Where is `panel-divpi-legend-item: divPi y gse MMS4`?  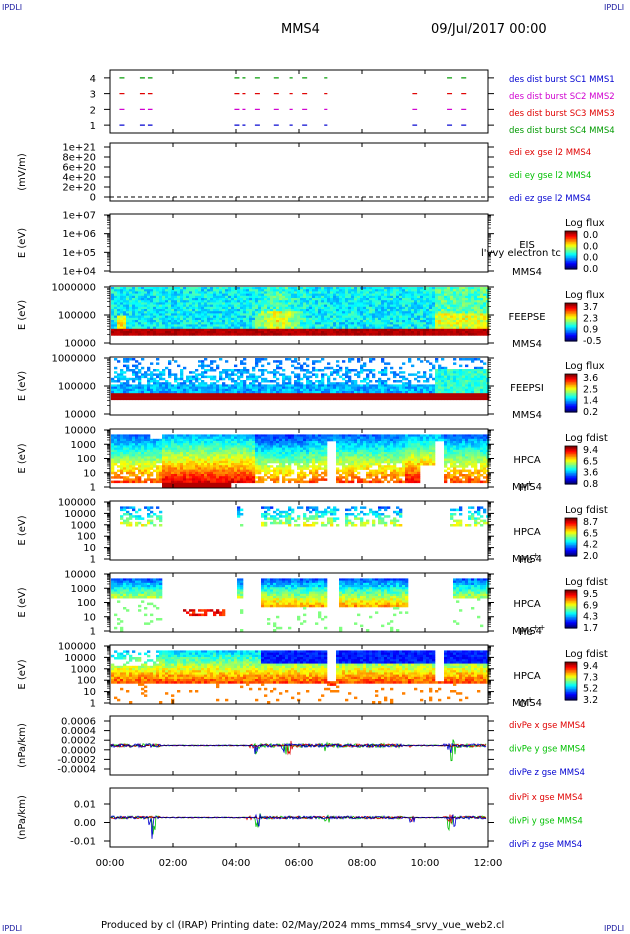
panel-divpi-legend-item: divPi y gse MMS4 is located at coordinates (546, 822).